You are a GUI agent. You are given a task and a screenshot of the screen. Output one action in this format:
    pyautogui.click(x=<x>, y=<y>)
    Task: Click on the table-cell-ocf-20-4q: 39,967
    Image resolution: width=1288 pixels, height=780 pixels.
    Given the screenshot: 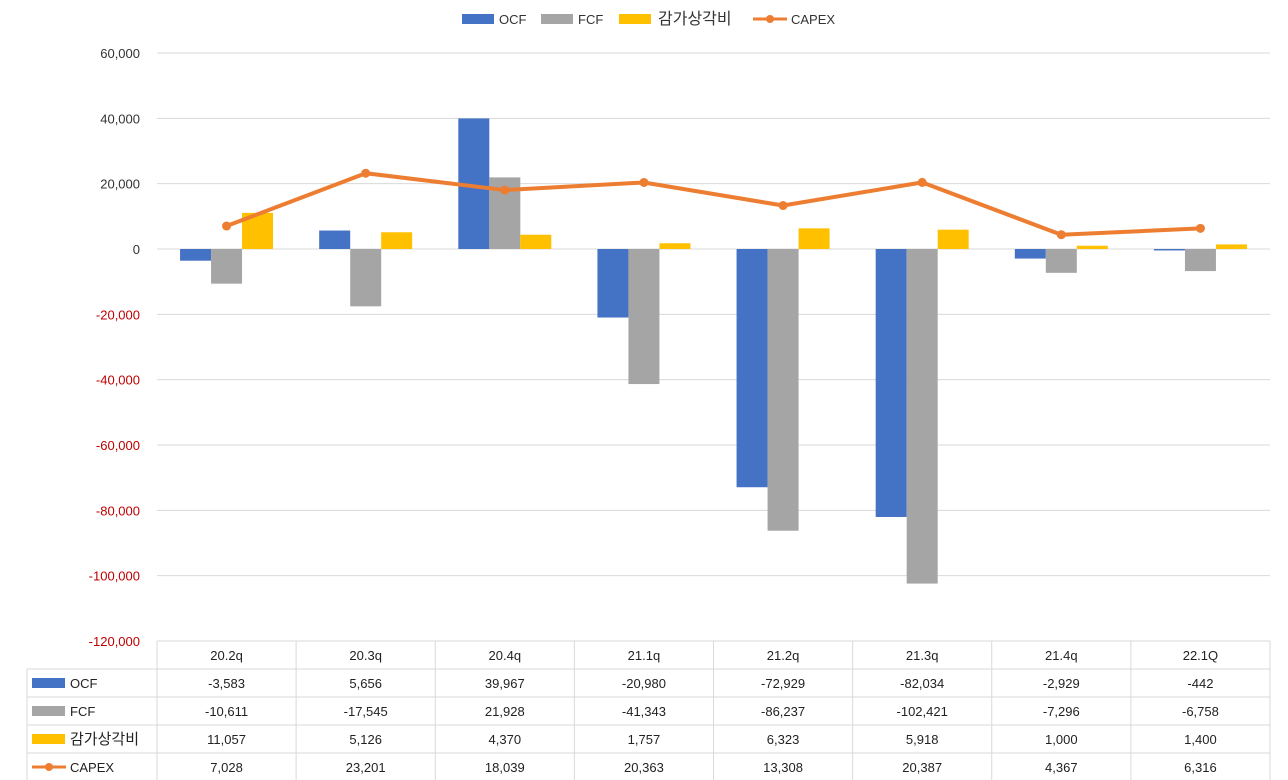 What is the action you would take?
    pyautogui.click(x=505, y=683)
    